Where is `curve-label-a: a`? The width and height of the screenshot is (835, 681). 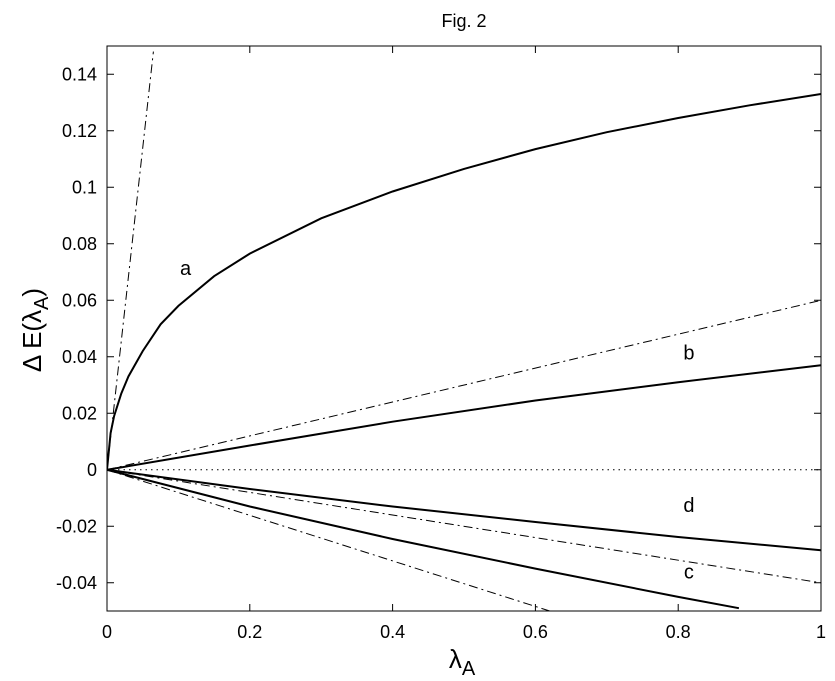 curve-label-a: a is located at coordinates (186, 269).